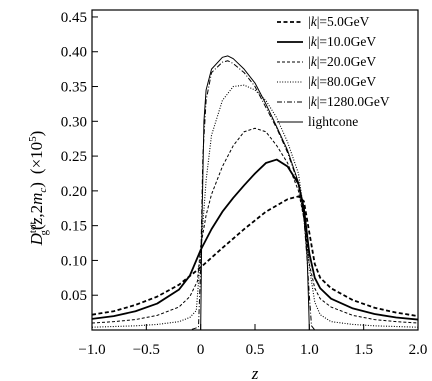 This screenshot has height=381, width=432. I want to click on y-tick-label: 0.35, so click(74, 88).